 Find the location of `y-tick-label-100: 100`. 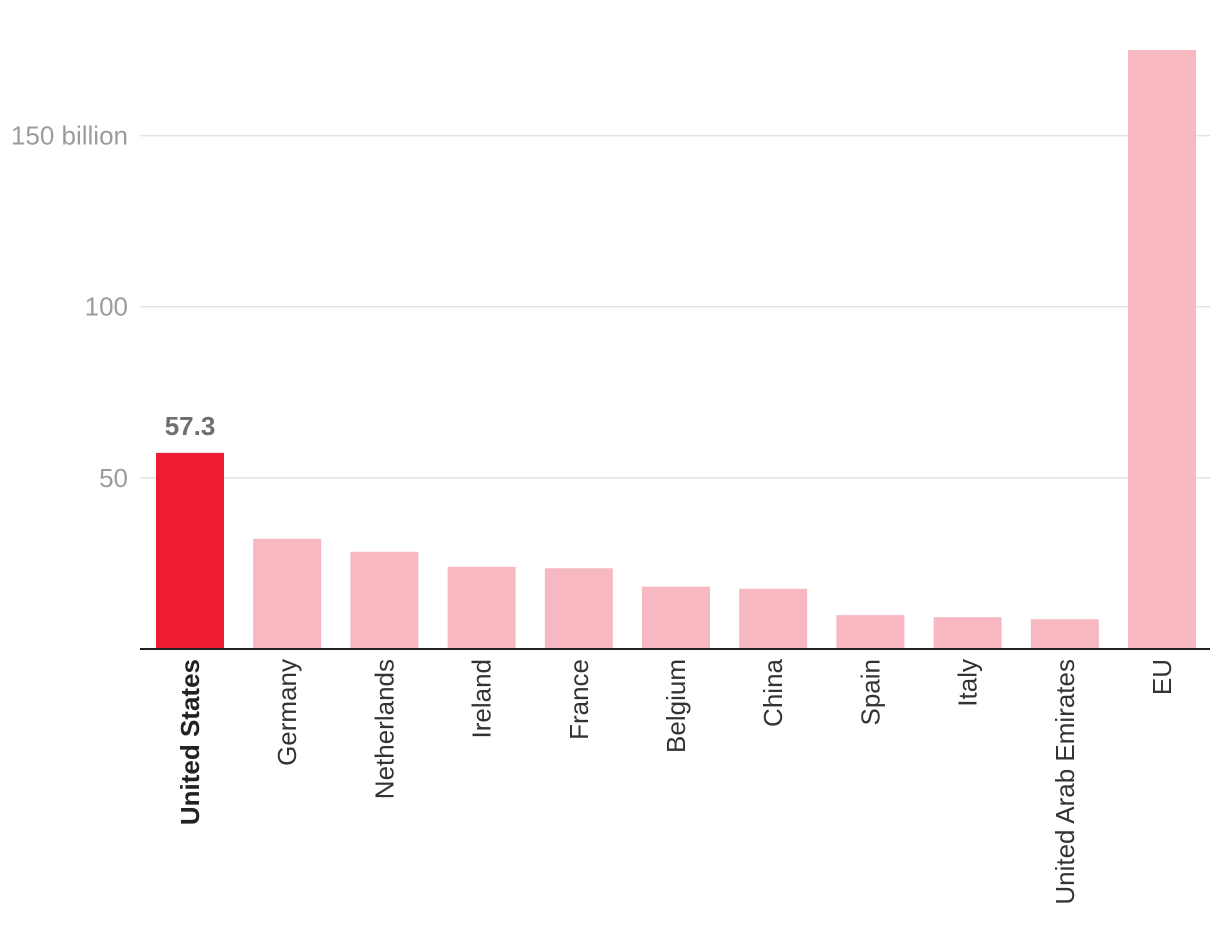

y-tick-label-100: 100 is located at coordinates (106, 307).